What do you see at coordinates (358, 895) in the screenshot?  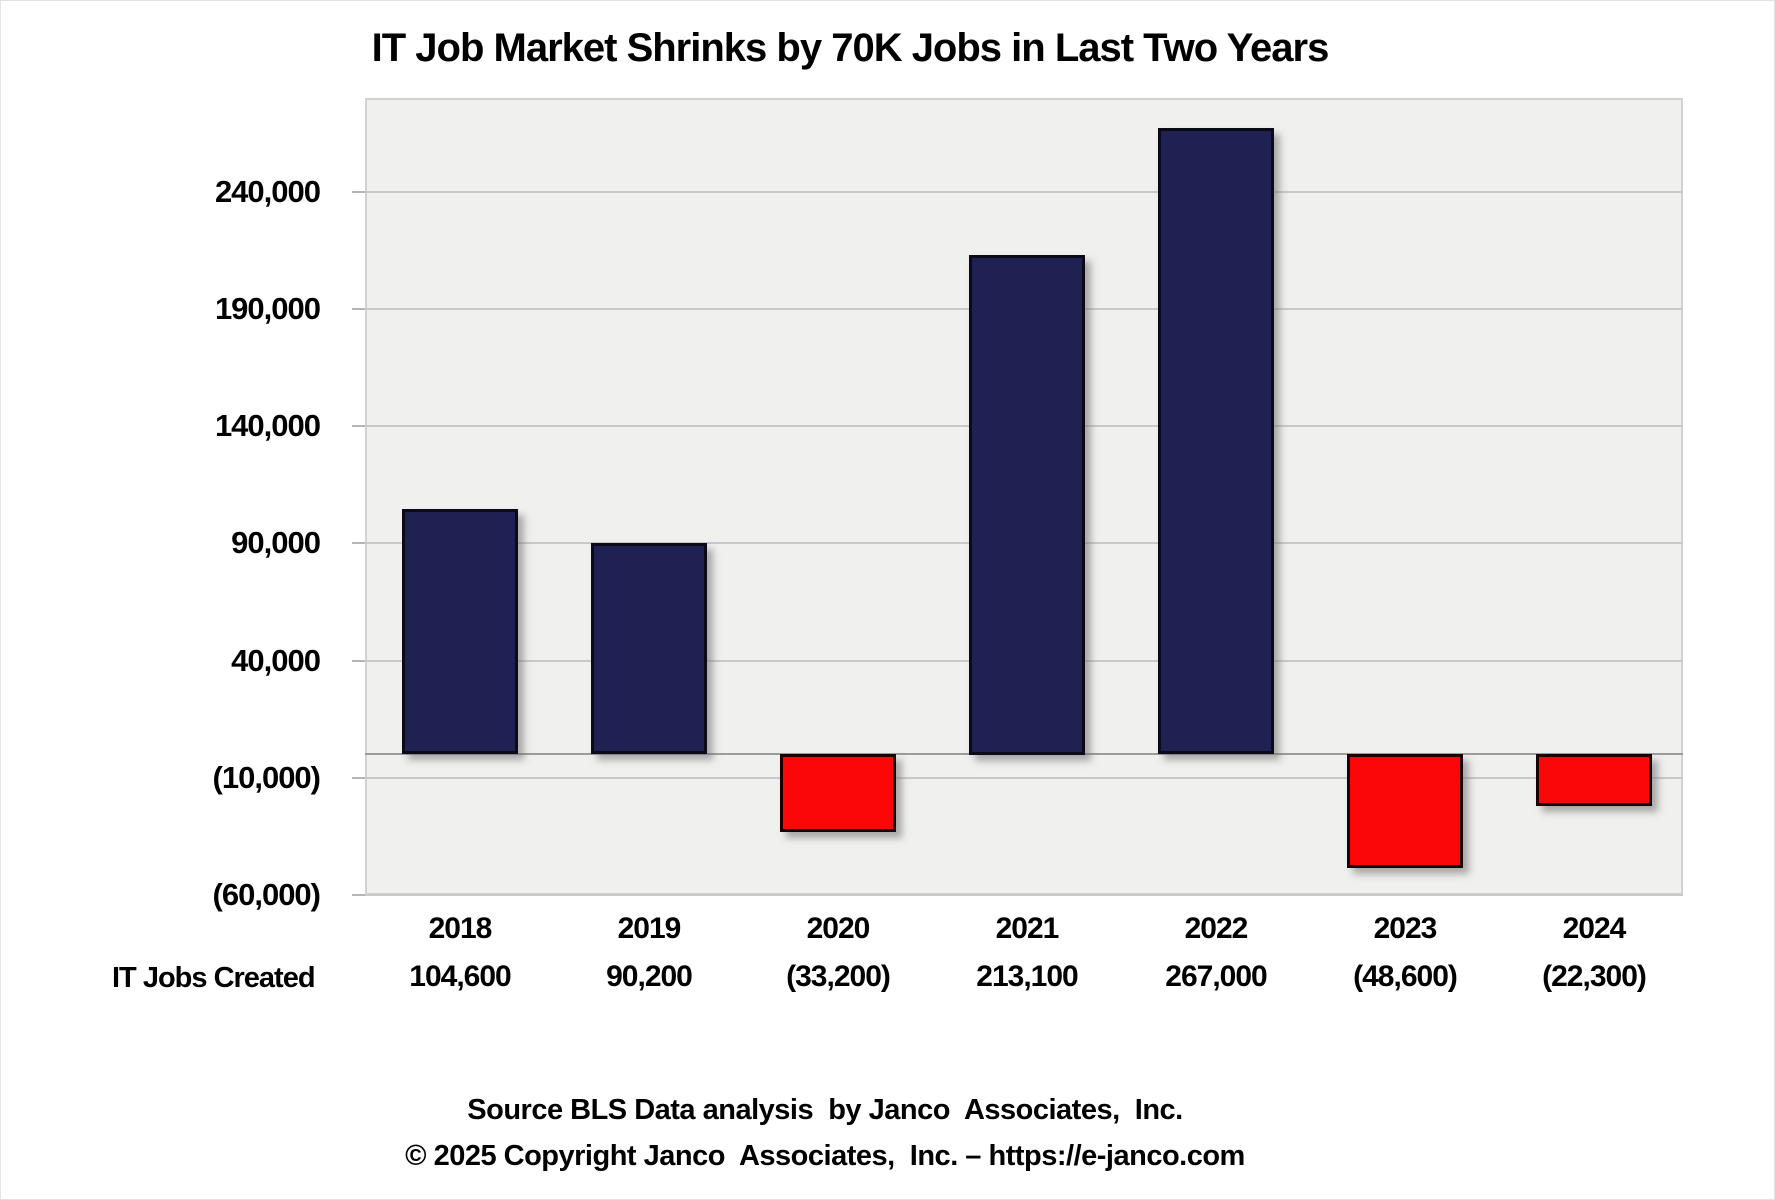 I see `y-axis-tick-(60,000)` at bounding box center [358, 895].